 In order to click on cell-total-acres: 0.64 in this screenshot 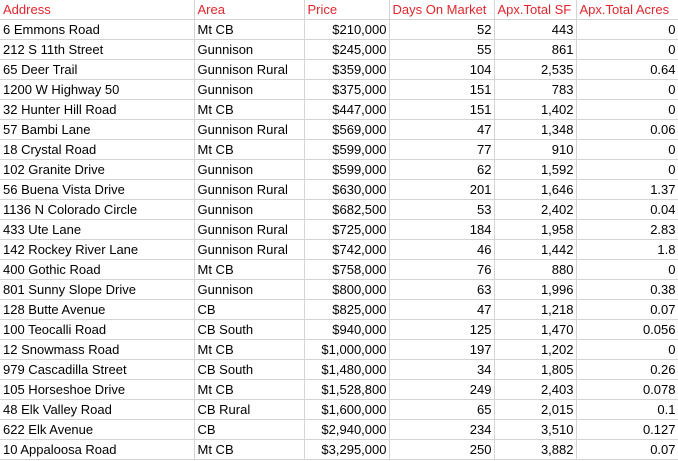, I will do `click(627, 69)`.